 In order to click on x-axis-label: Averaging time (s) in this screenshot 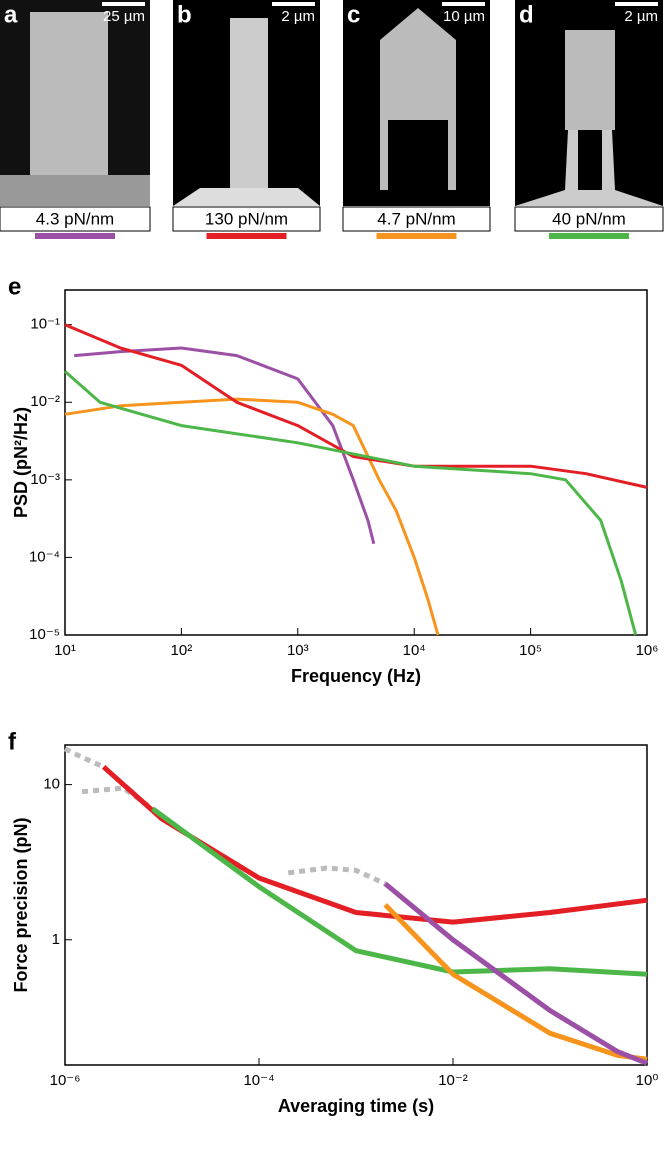, I will do `click(356, 1106)`.